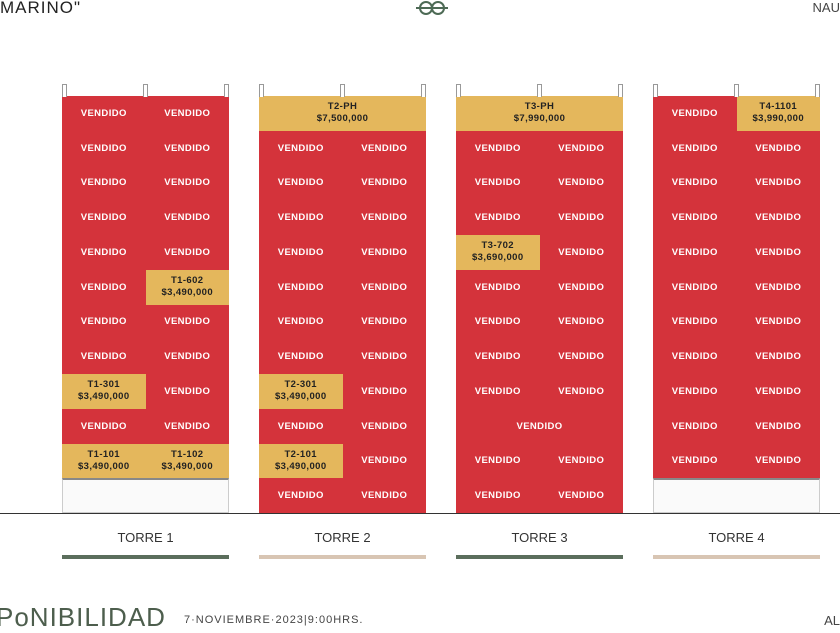  Describe the element at coordinates (778, 113) in the screenshot. I see `unit-available: T4-1101 $3,990,000` at that location.